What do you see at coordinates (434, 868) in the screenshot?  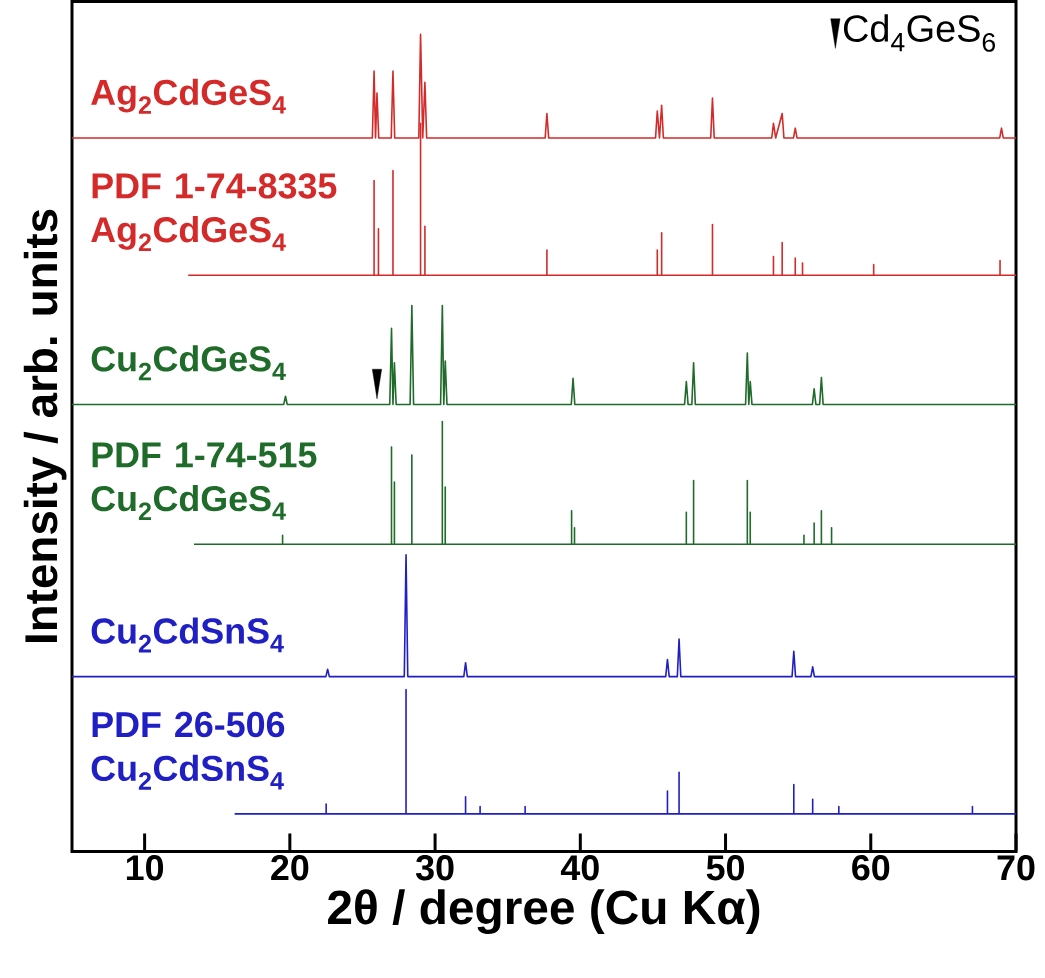 I see `x-tick-label: 30` at bounding box center [434, 868].